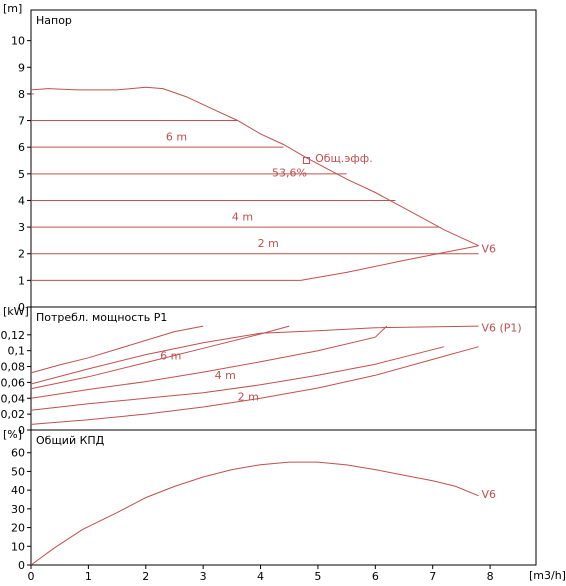  I want to click on y-axis-unit: [m], so click(12, 8).